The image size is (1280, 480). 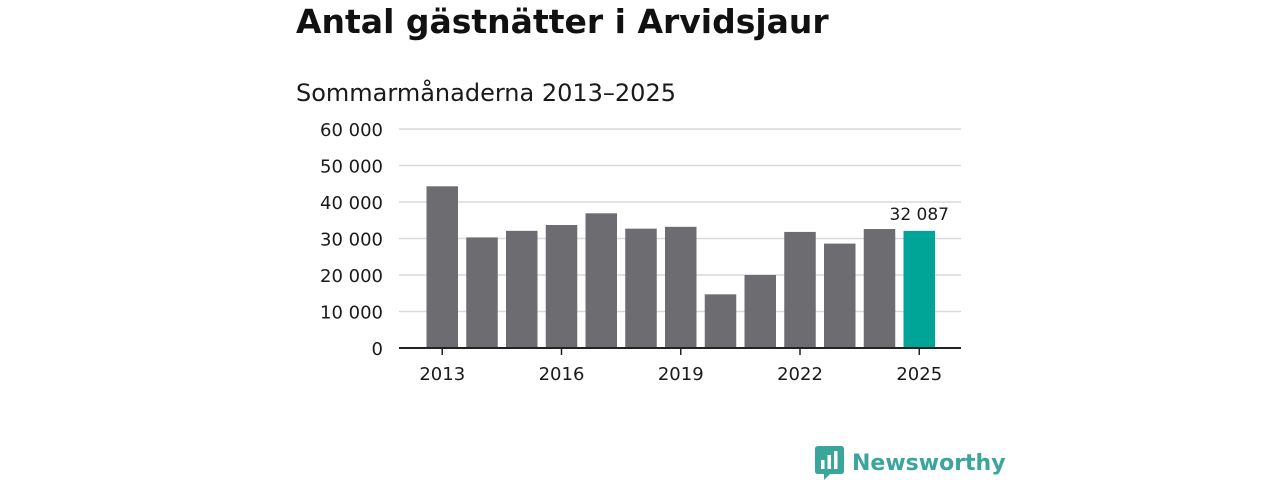 What do you see at coordinates (562, 21) in the screenshot?
I see `chart-title: Antal gästnätter i Arvidsjaur` at bounding box center [562, 21].